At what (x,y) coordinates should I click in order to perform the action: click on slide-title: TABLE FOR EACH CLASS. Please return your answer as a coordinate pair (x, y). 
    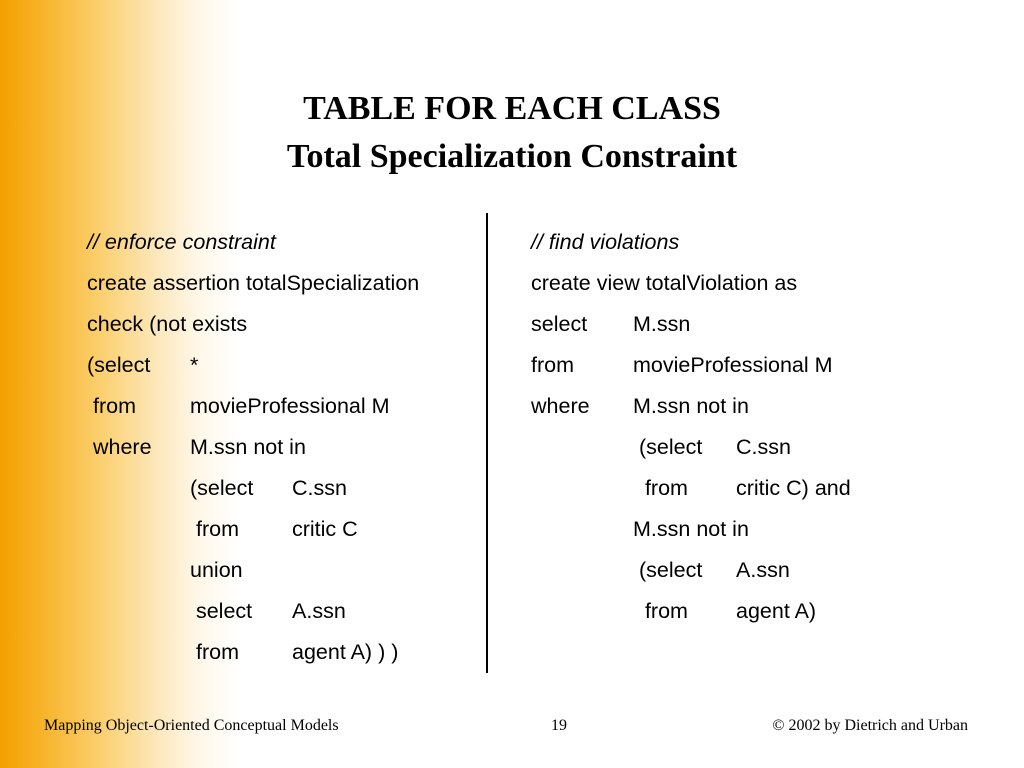
    Looking at the image, I should click on (512, 108).